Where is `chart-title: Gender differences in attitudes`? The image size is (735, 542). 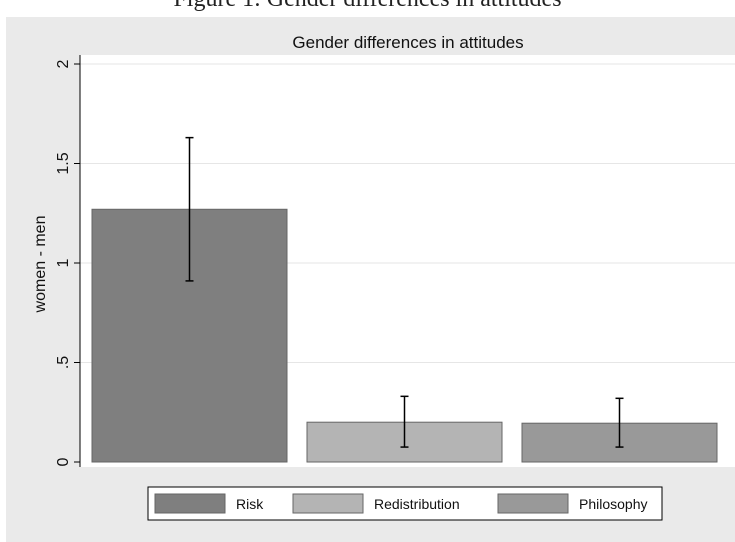 chart-title: Gender differences in attitudes is located at coordinates (407, 42).